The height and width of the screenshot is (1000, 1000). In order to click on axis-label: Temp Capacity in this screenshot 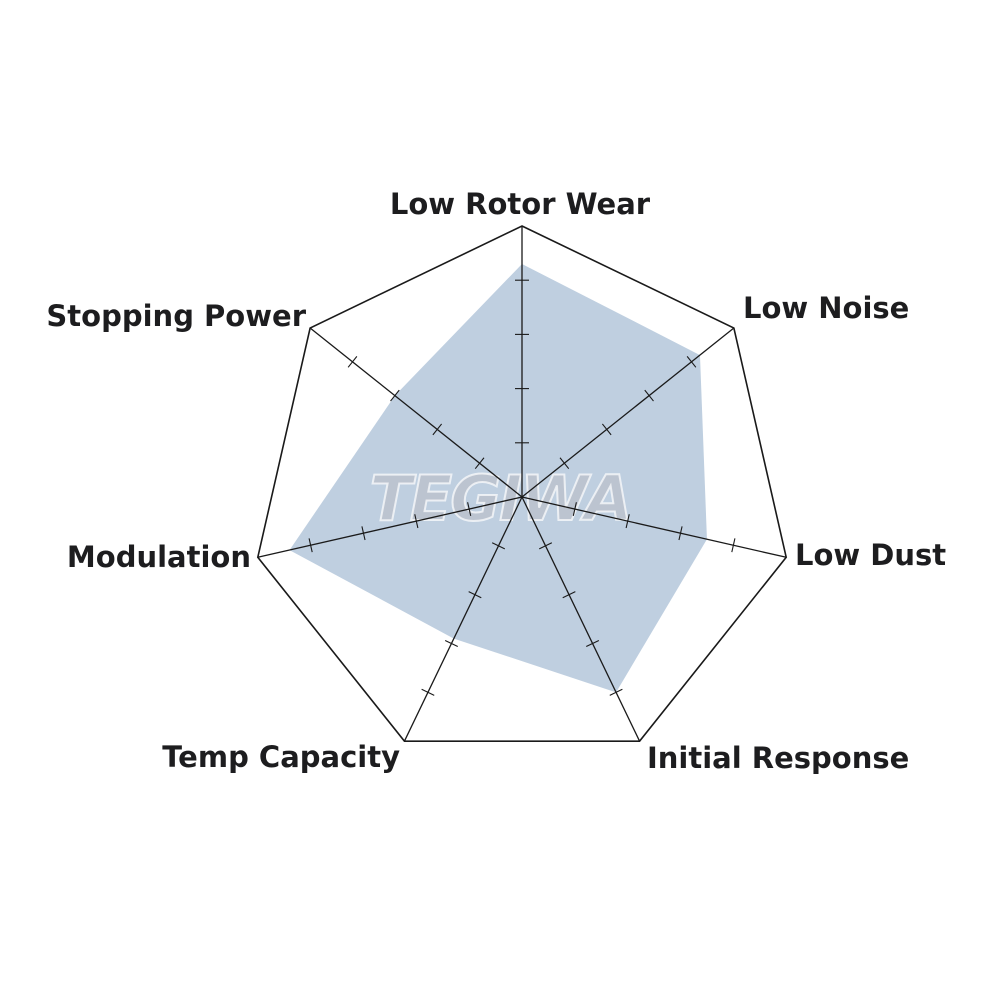, I will do `click(281, 757)`.